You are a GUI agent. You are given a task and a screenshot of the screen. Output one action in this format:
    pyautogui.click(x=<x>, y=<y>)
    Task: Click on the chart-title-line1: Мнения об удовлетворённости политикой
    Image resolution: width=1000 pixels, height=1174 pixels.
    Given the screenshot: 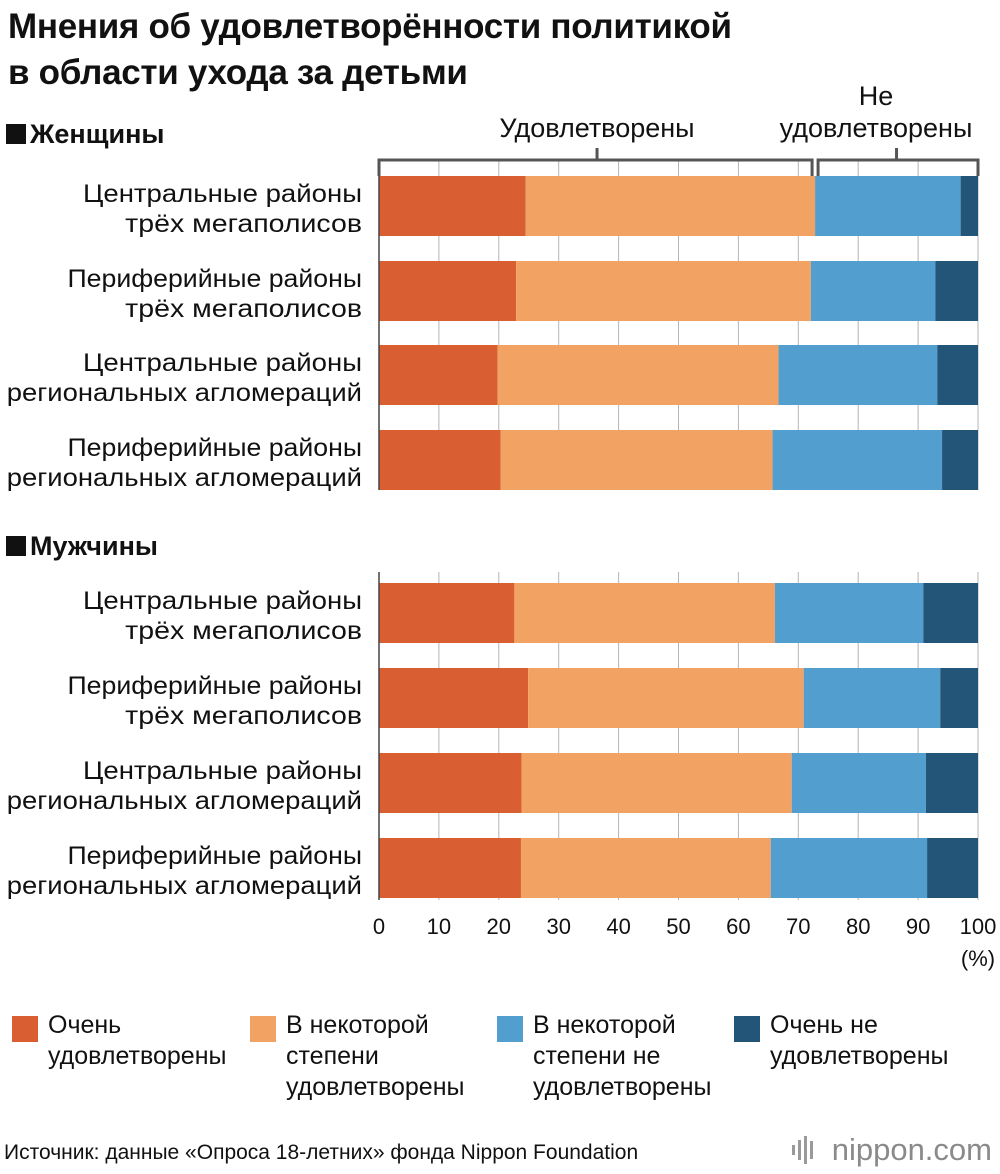 What is the action you would take?
    pyautogui.click(x=370, y=26)
    